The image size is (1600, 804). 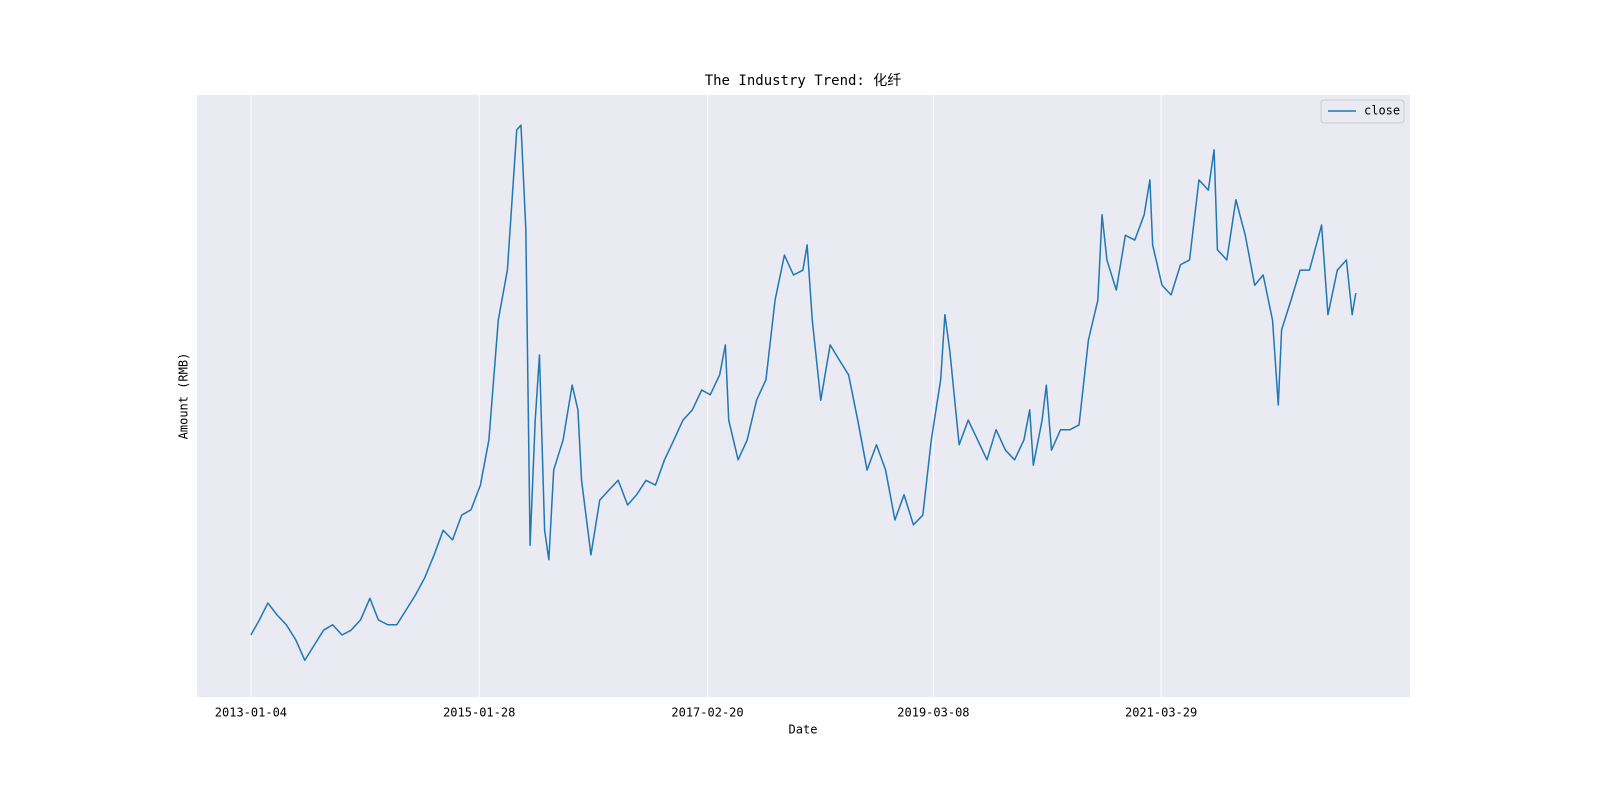 I want to click on x-axis-label: Date, so click(x=803, y=730).